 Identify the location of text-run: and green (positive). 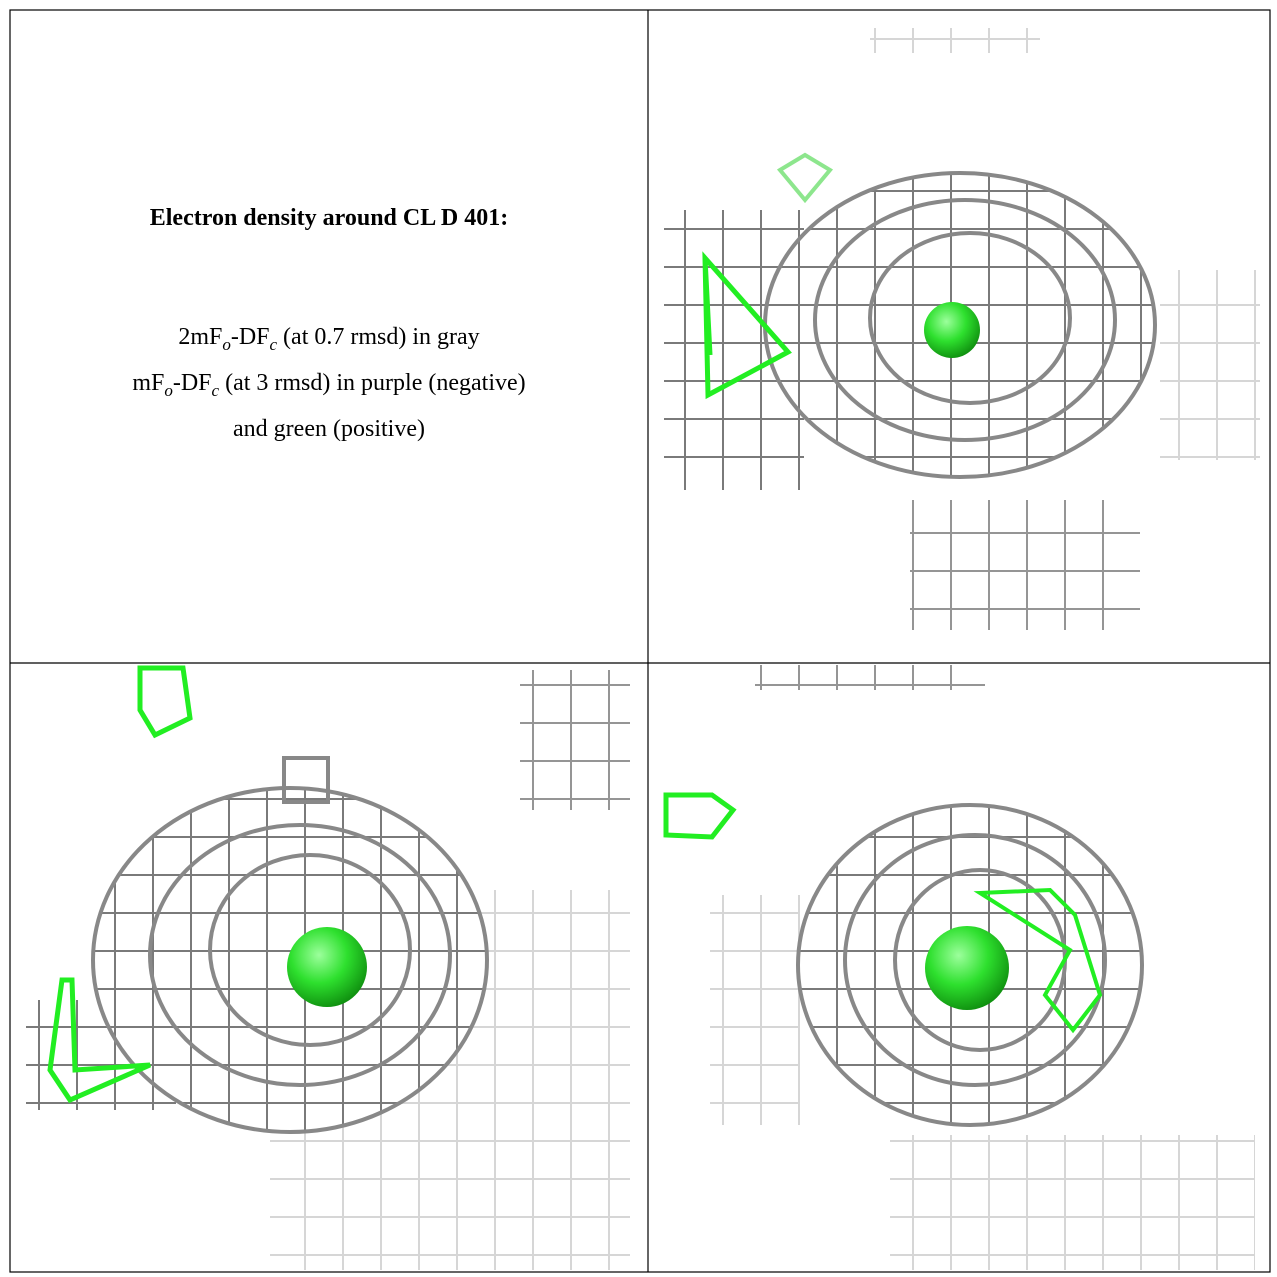
(329, 428).